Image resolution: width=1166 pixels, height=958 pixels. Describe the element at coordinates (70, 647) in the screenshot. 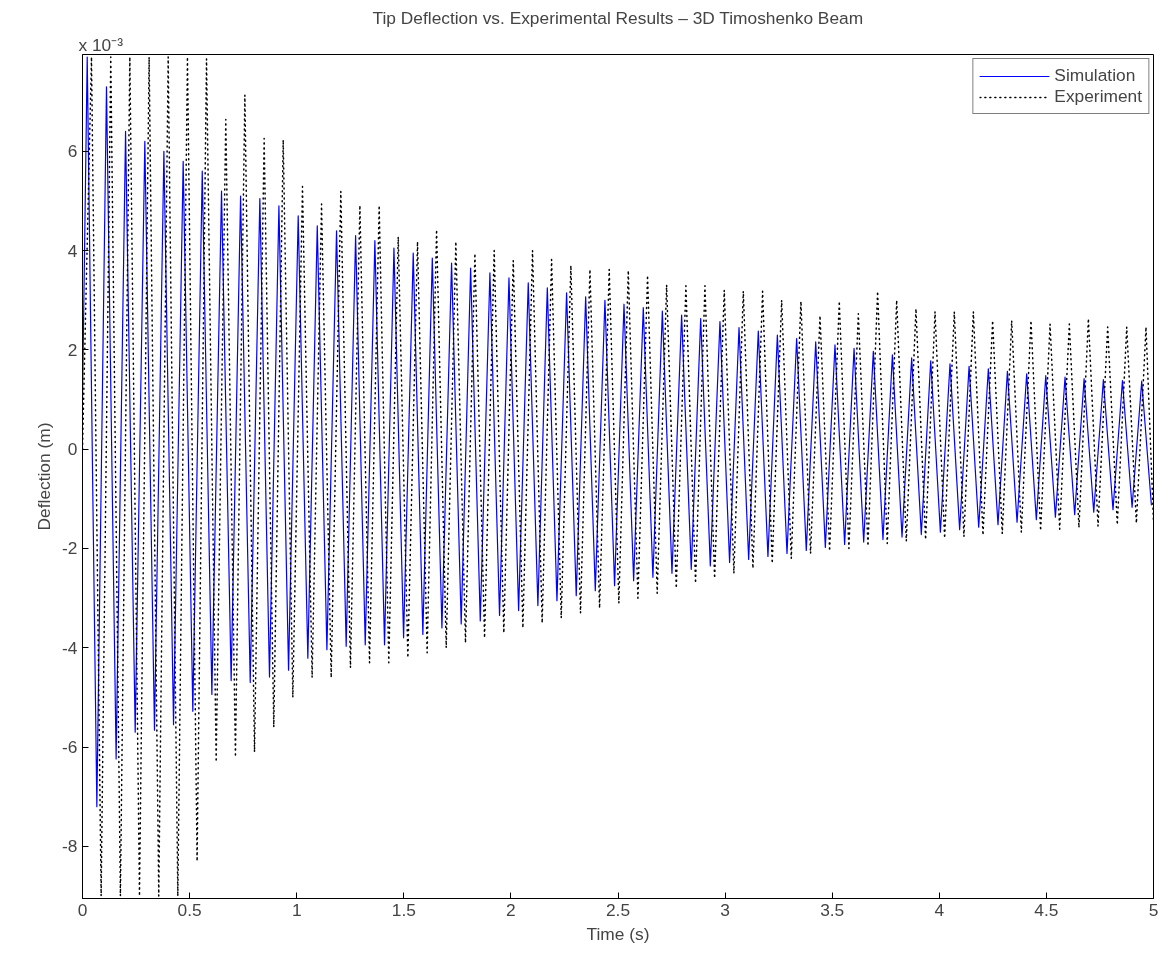

I see `y-tick-label: -4` at that location.